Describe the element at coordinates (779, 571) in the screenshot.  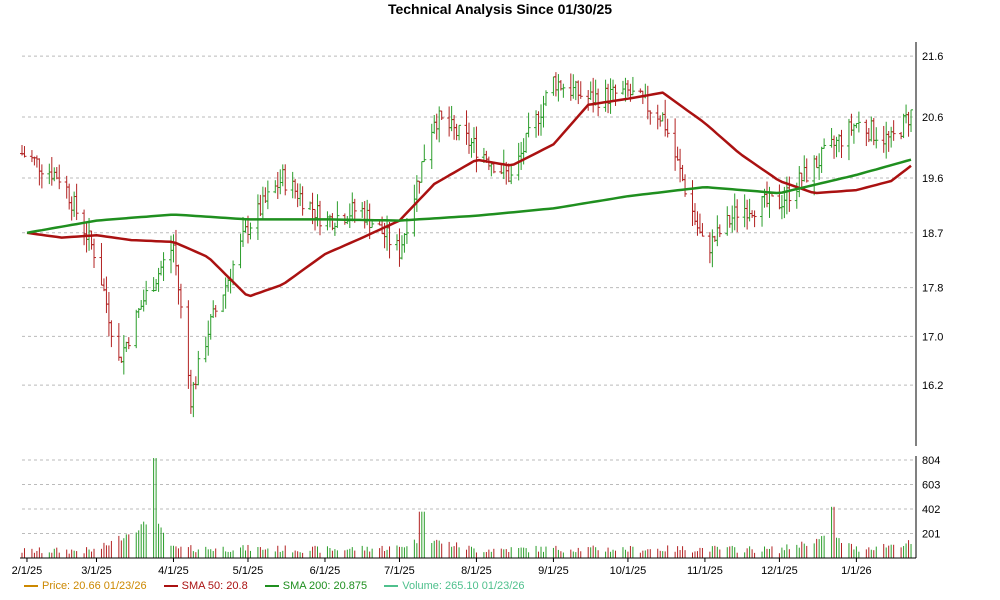
I see `x-tick-label: 12/1/25` at that location.